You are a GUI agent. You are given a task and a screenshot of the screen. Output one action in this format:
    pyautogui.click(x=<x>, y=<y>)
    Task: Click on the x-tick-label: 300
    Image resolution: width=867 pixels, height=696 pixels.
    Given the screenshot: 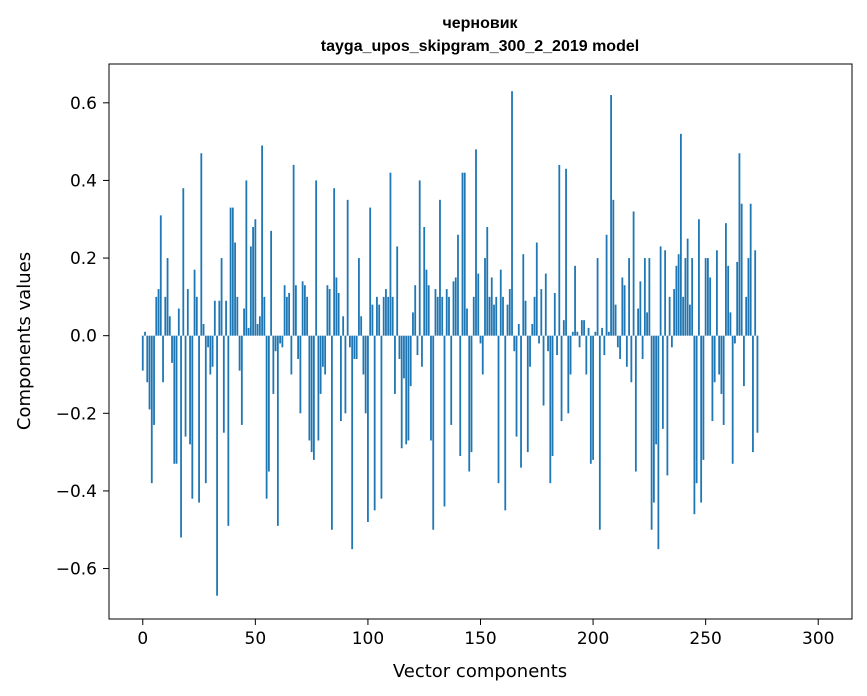 What is the action you would take?
    pyautogui.click(x=818, y=639)
    